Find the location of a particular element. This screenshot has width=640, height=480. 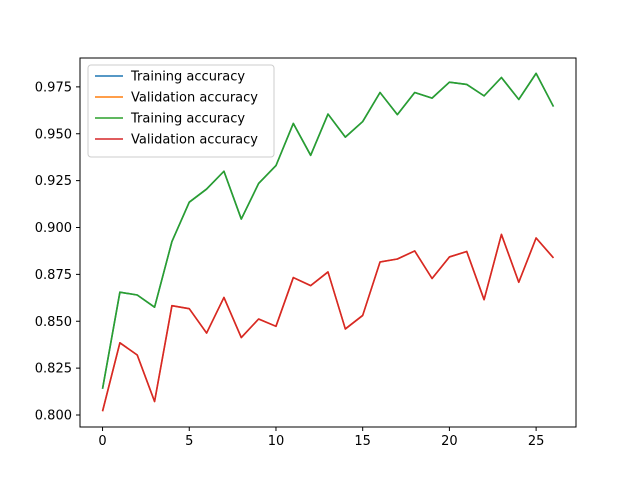

x-tick-label: 20 is located at coordinates (449, 441).